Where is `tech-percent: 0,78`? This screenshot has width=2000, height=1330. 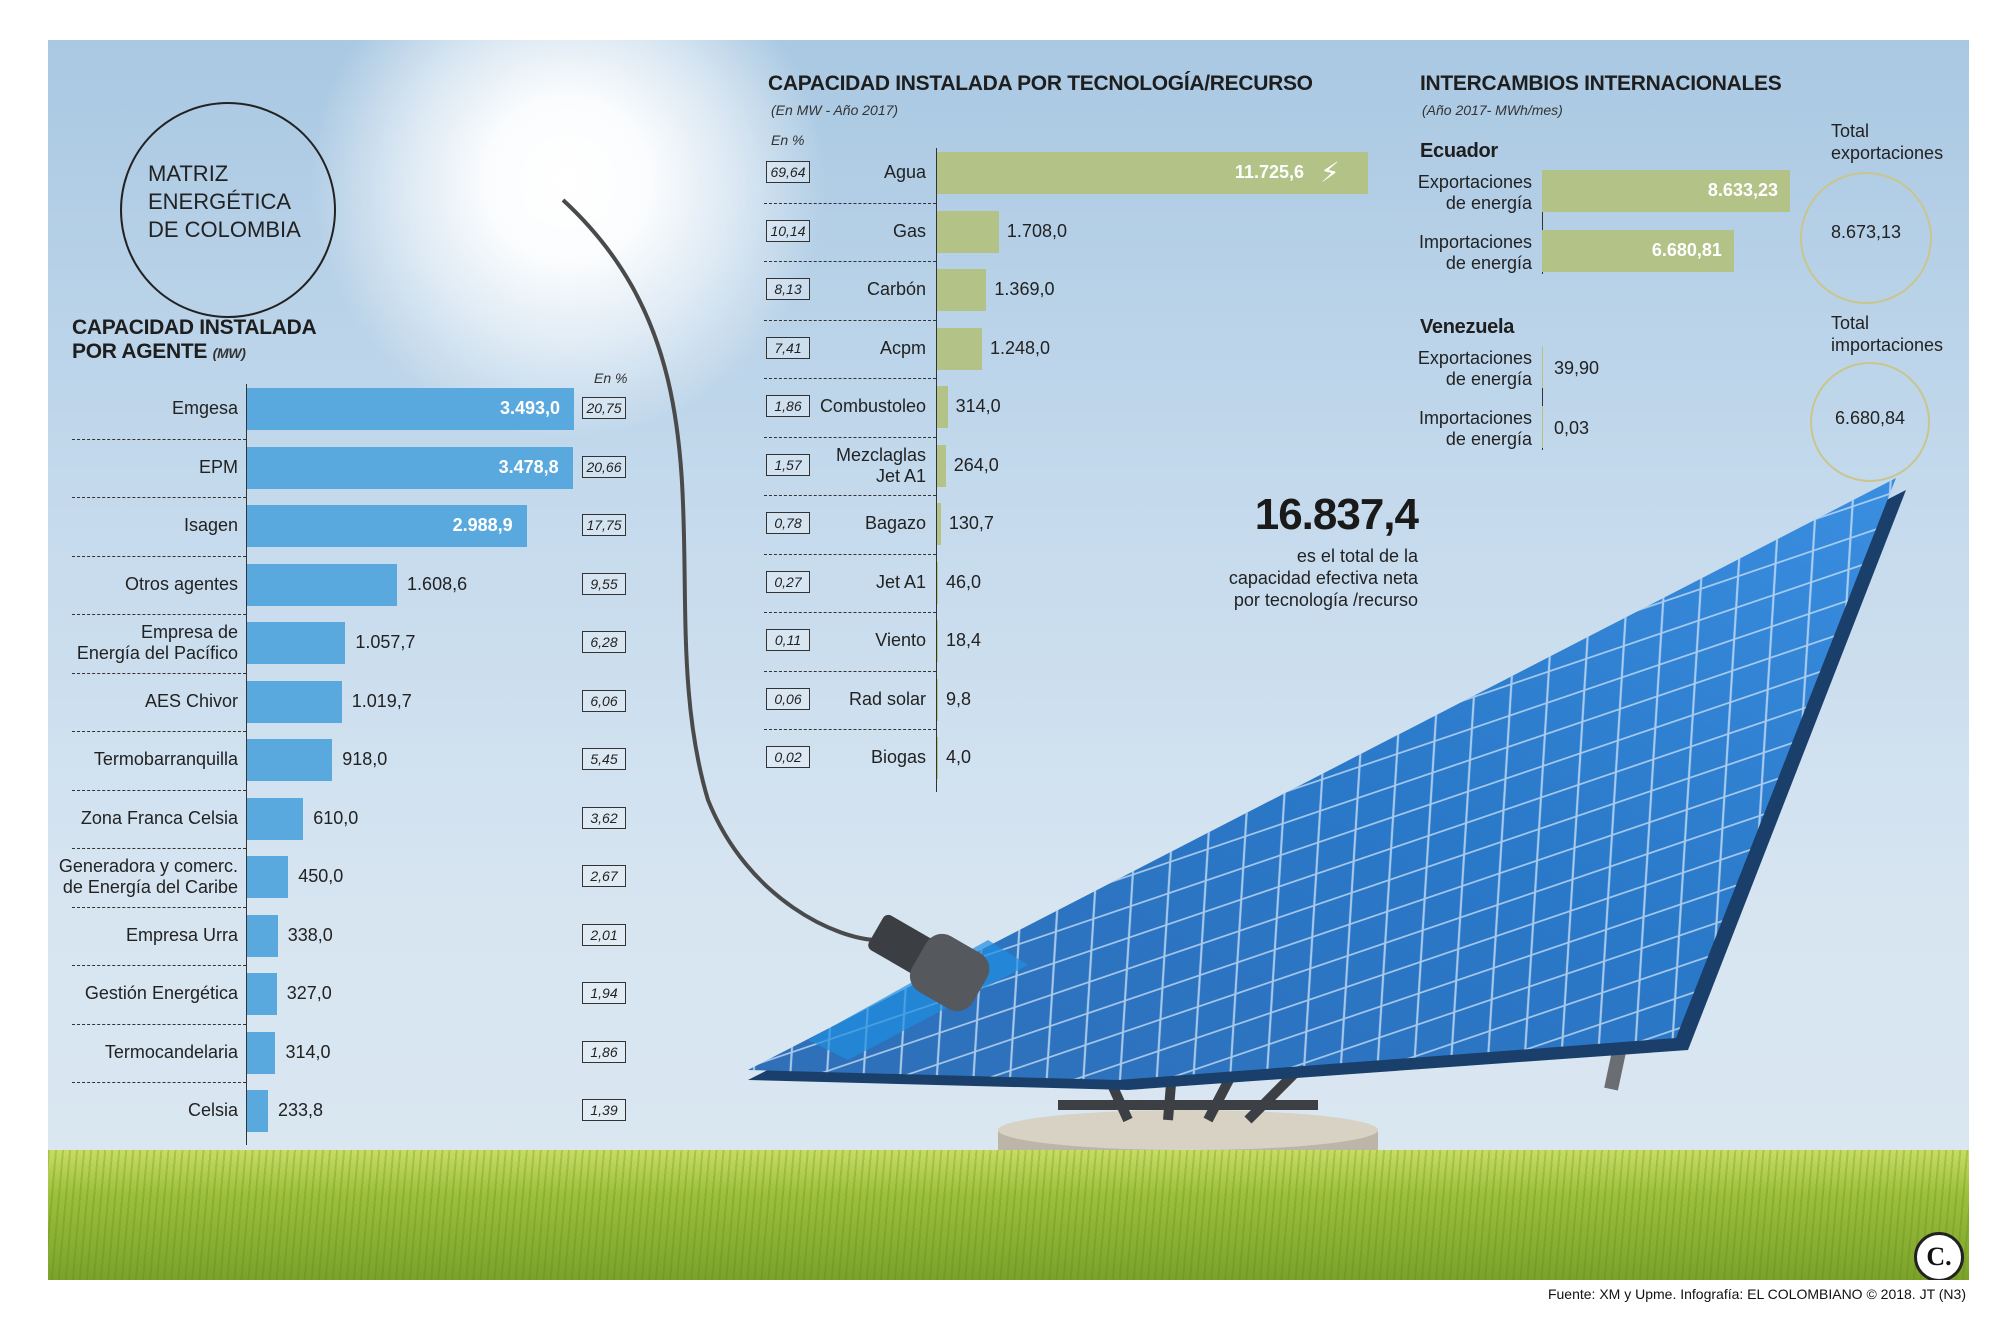
tech-percent: 0,78 is located at coordinates (788, 523).